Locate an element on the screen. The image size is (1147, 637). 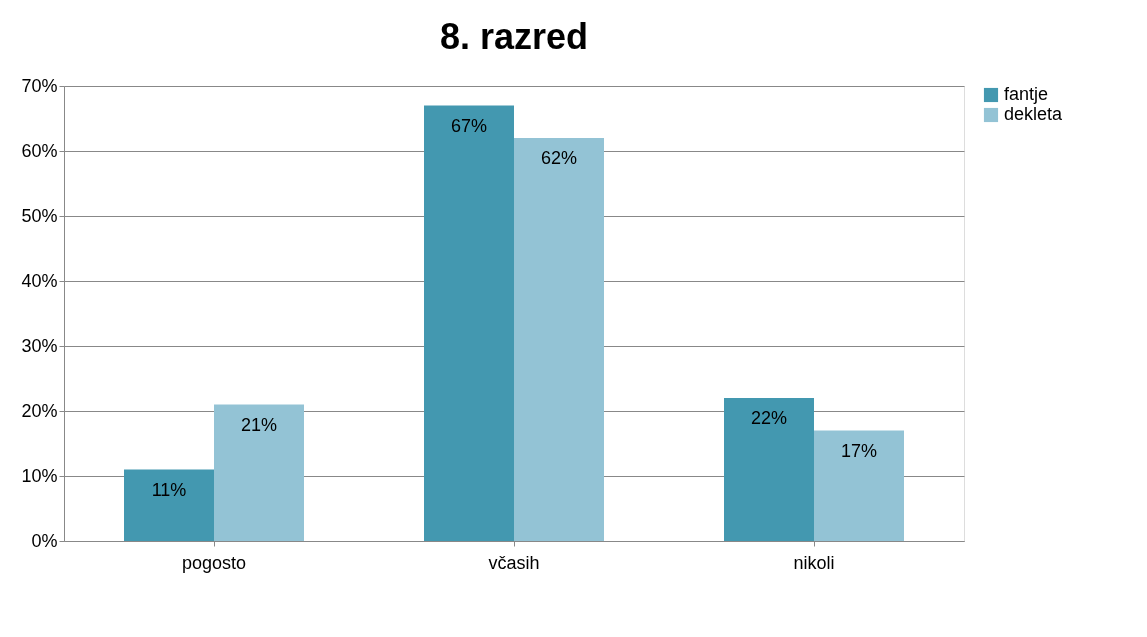
y-tick-label: 30% is located at coordinates (39, 345).